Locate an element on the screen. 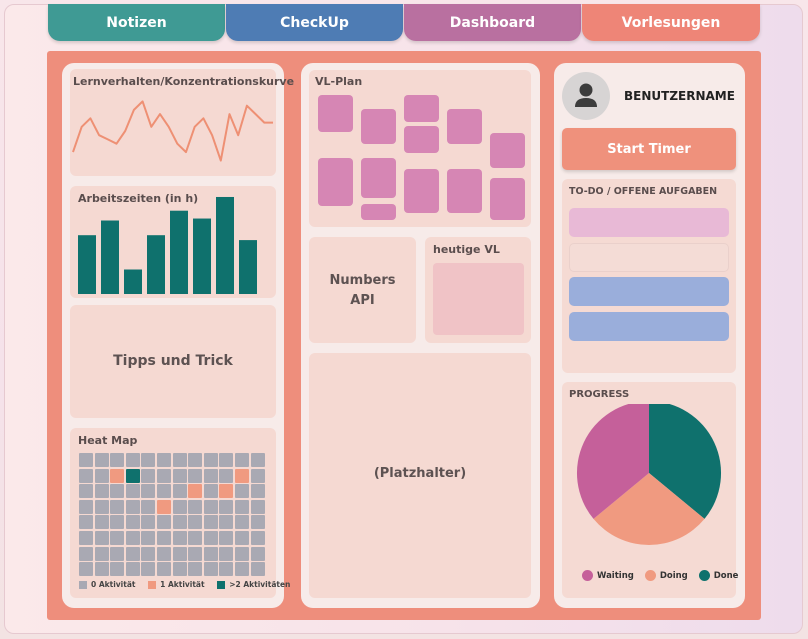 The width and height of the screenshot is (808, 639). user-icon is located at coordinates (586, 95).